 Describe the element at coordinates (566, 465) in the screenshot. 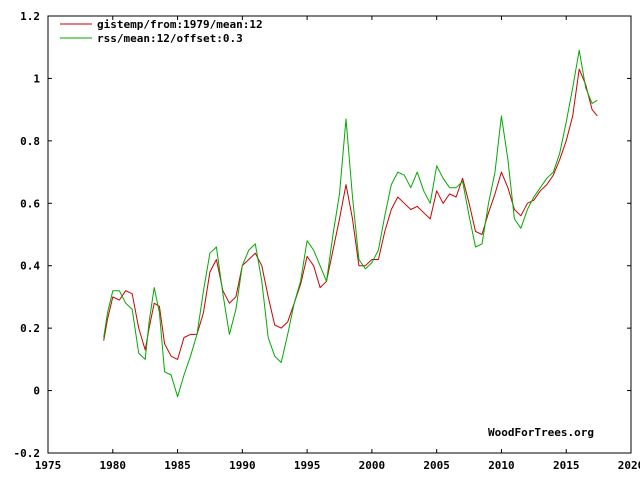

I see `x-tick-label: 2015` at that location.